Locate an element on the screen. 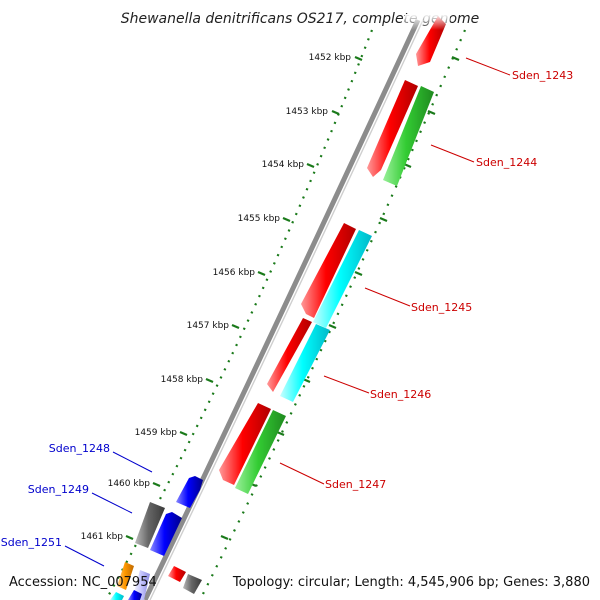 This screenshot has width=600, height=600. reverse-strand-track is located at coordinates (156, 538).